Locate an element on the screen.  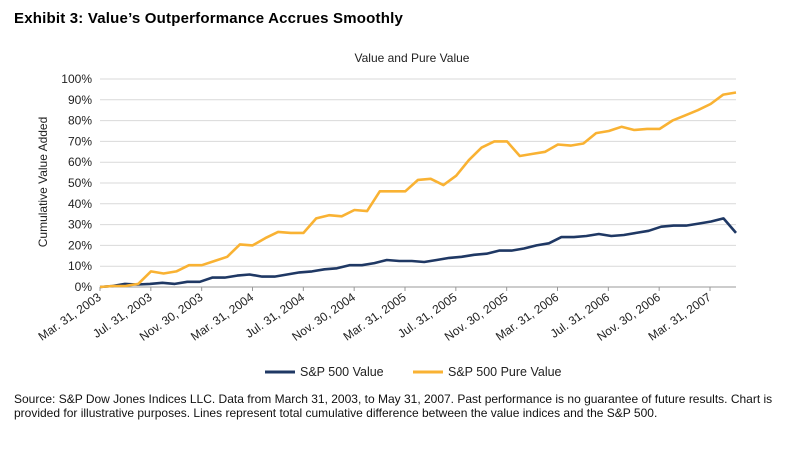
y-axis-ticks: 0% 10% 20% 30% 40% 50% 60% 70% 80% 90% 100% is located at coordinates (76, 183).